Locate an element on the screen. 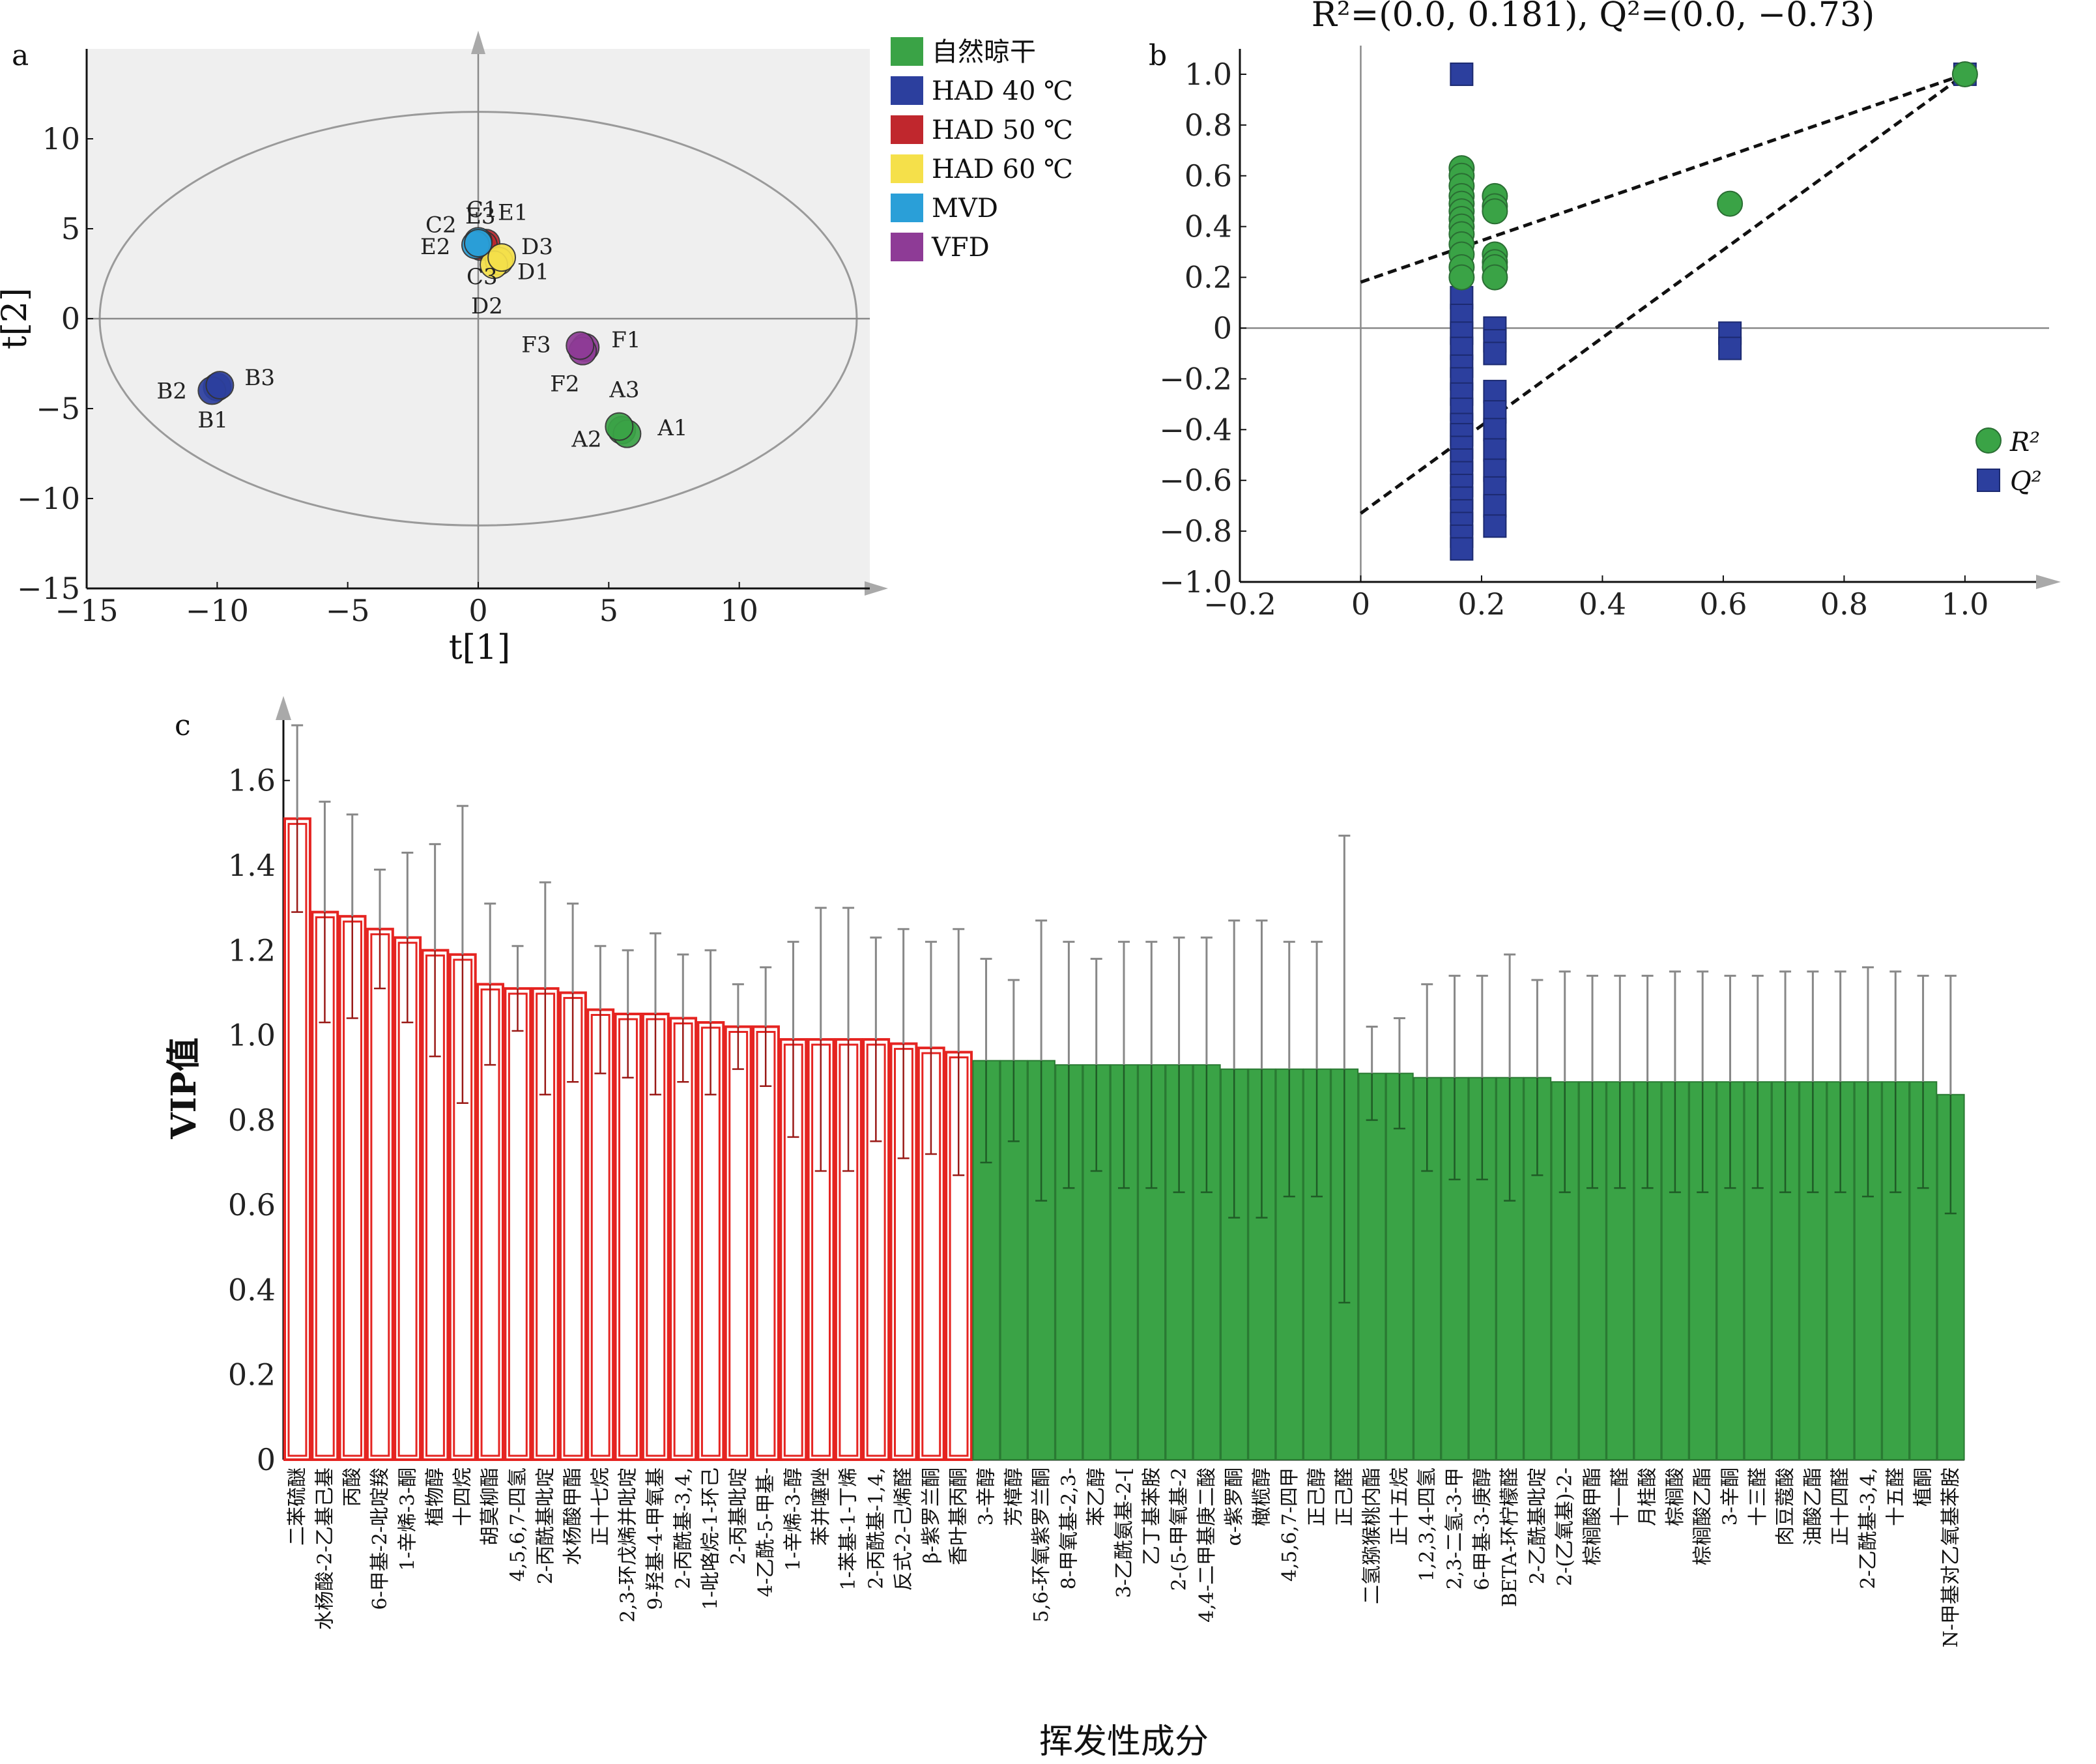  point-label-C3: C3 is located at coordinates (482, 277).